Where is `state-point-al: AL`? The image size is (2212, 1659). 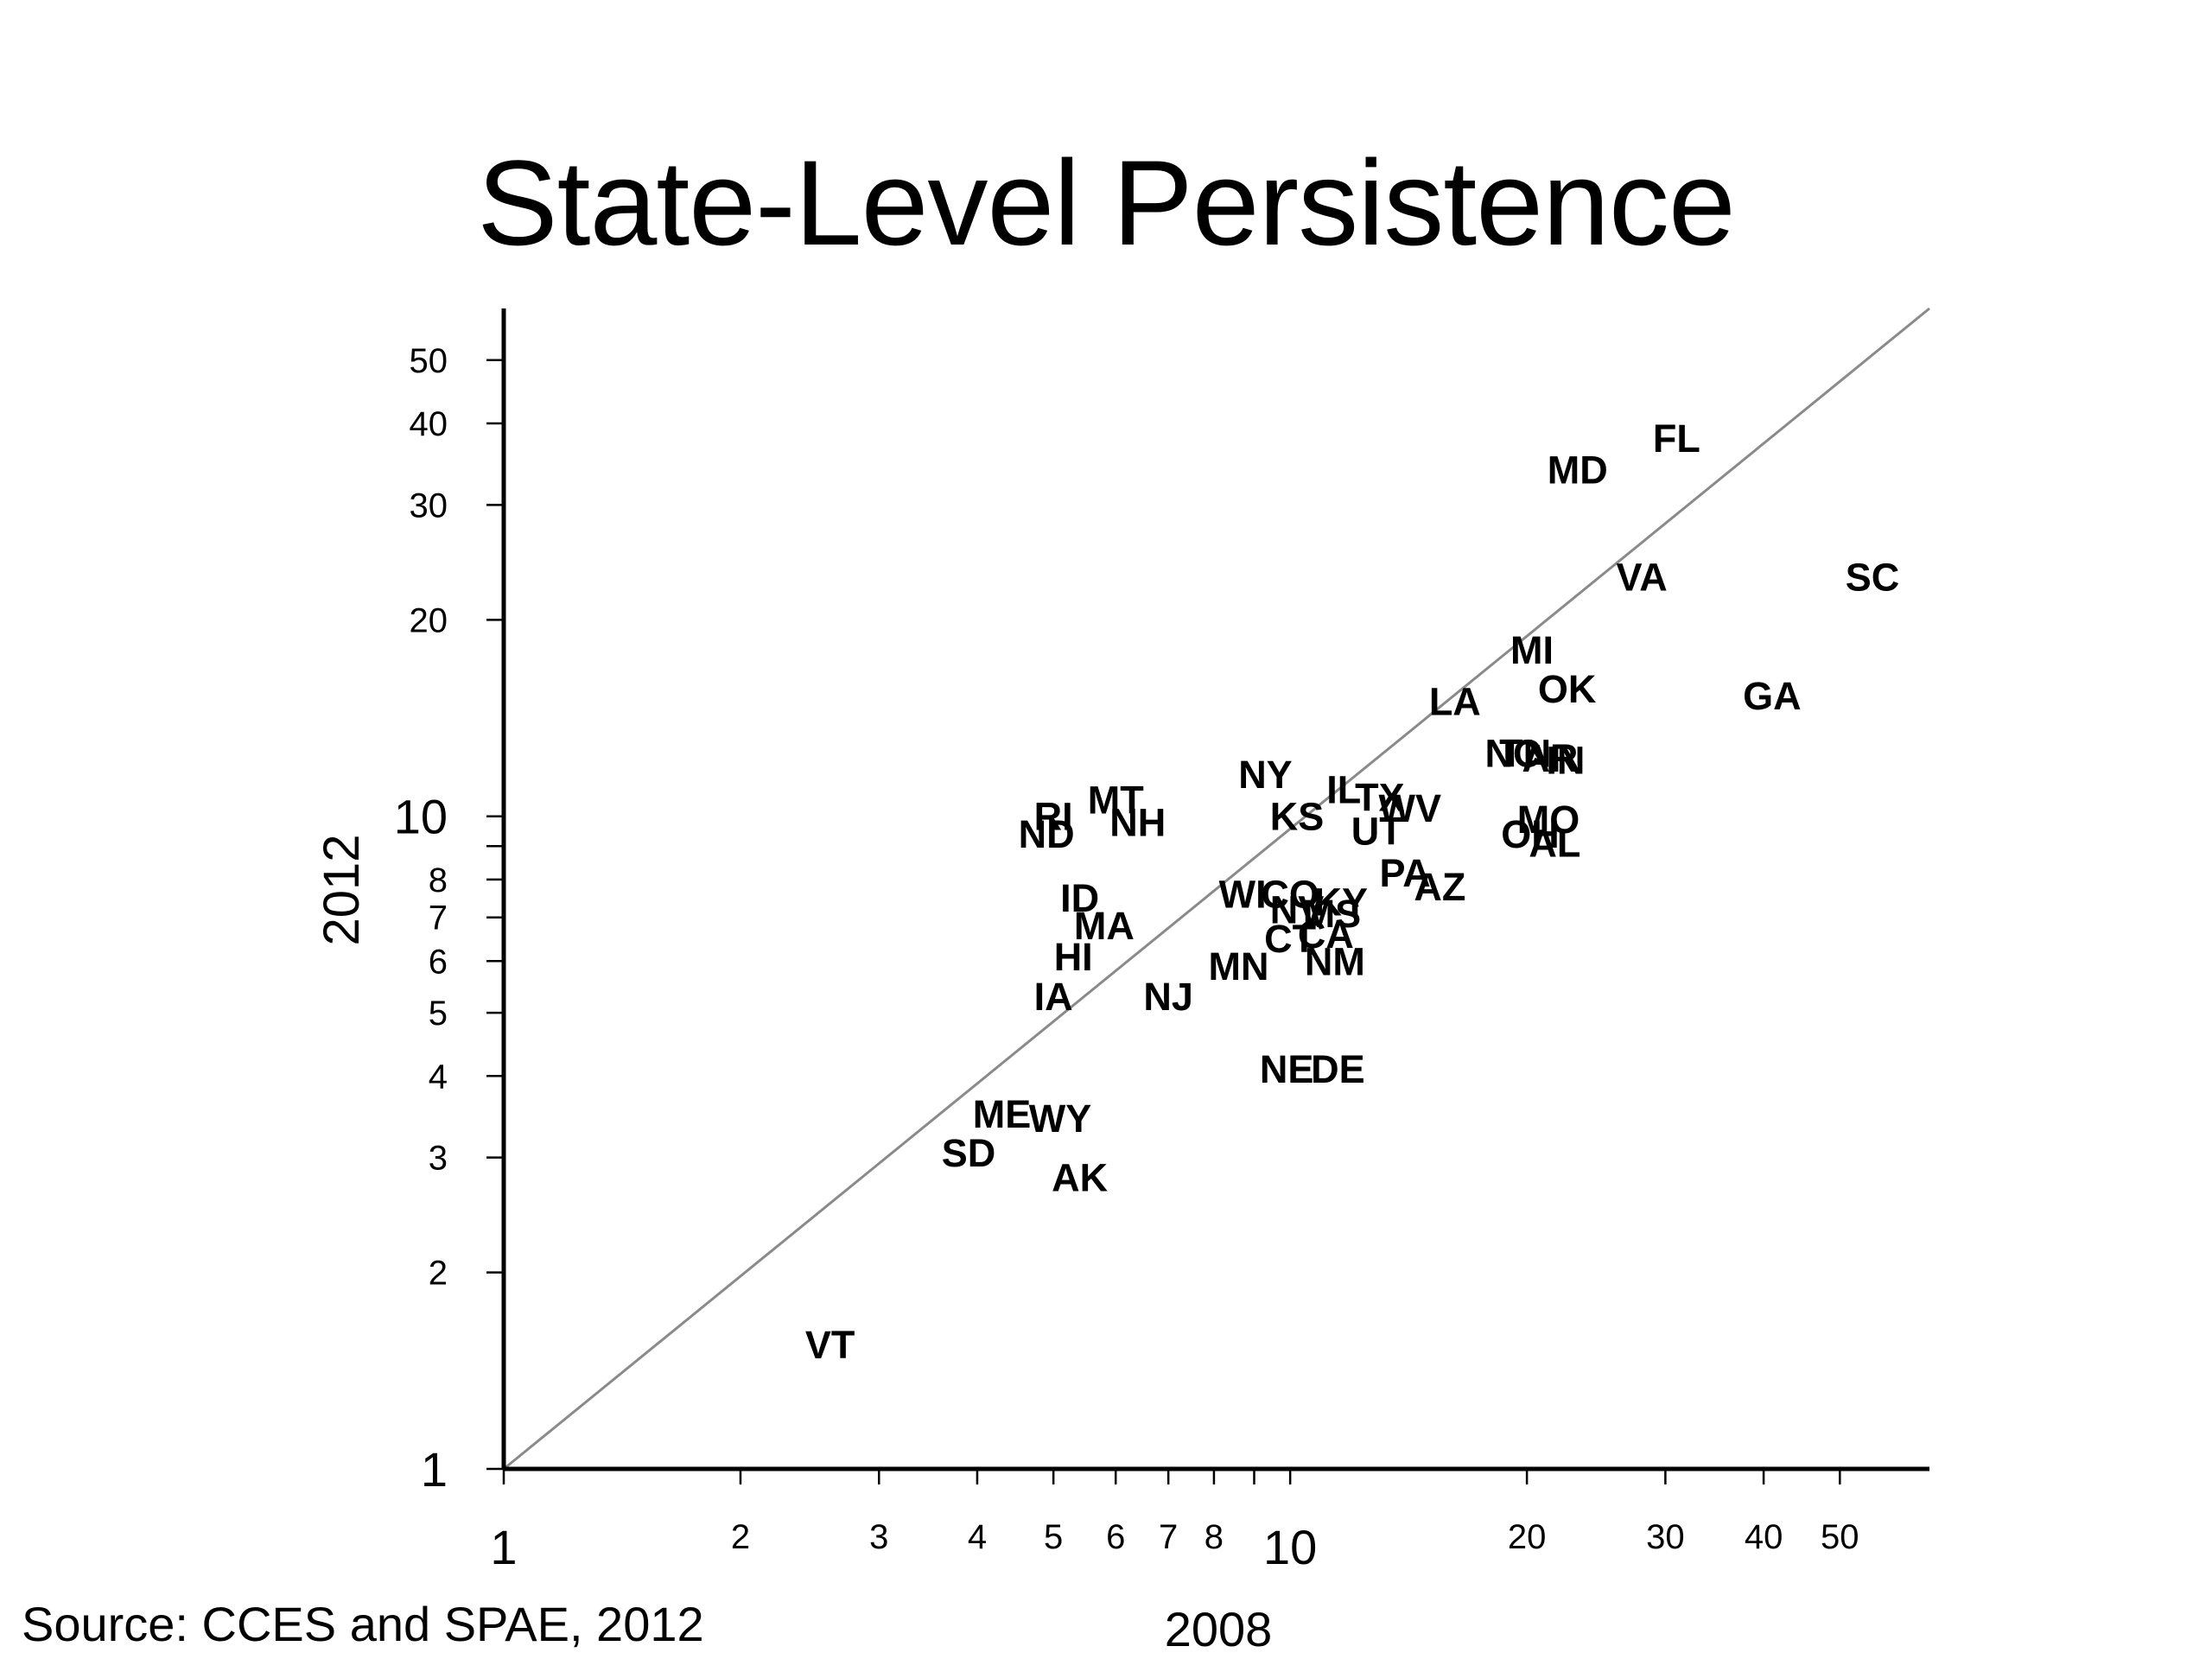 state-point-al: AL is located at coordinates (1554, 844).